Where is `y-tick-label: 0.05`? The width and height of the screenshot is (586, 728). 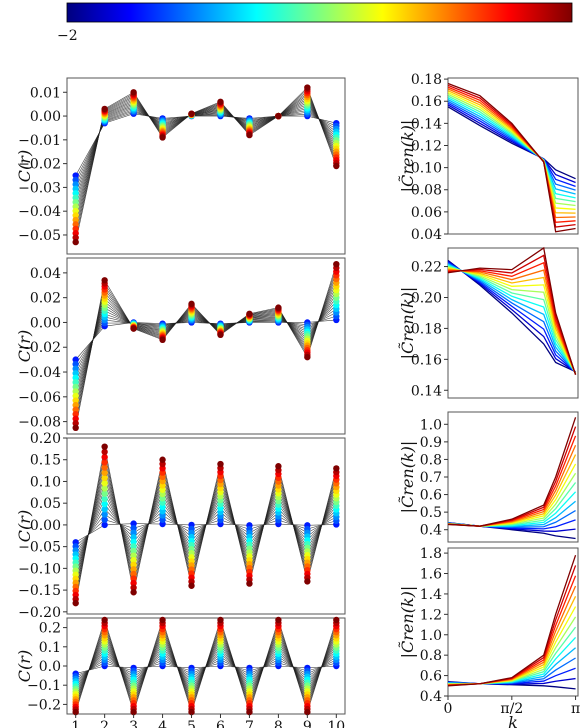
y-tick-label: 0.05 is located at coordinates (45, 504).